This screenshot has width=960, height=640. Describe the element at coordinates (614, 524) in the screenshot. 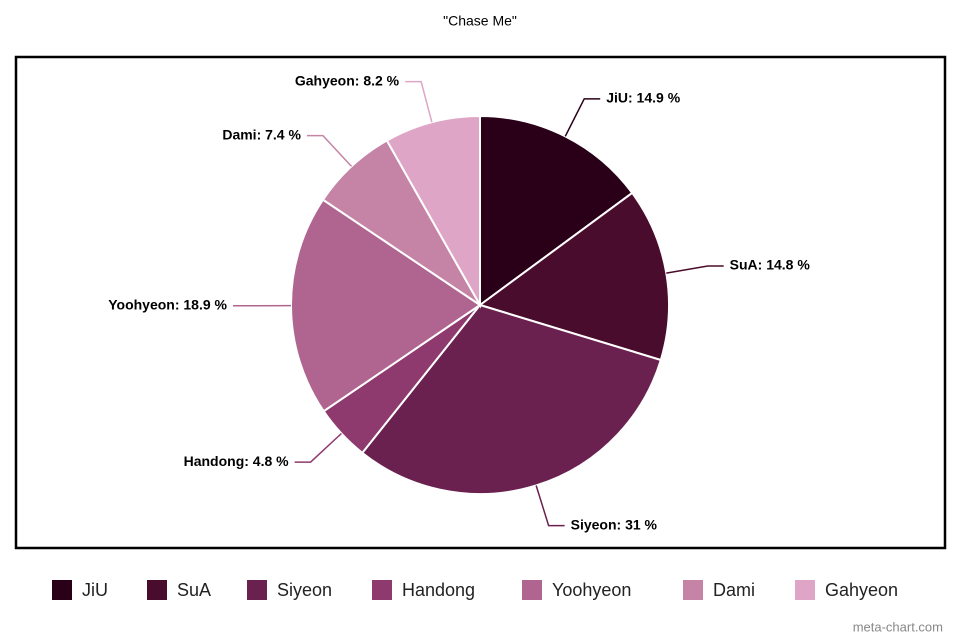

I see `data-label: Siyeon: 31 %` at that location.